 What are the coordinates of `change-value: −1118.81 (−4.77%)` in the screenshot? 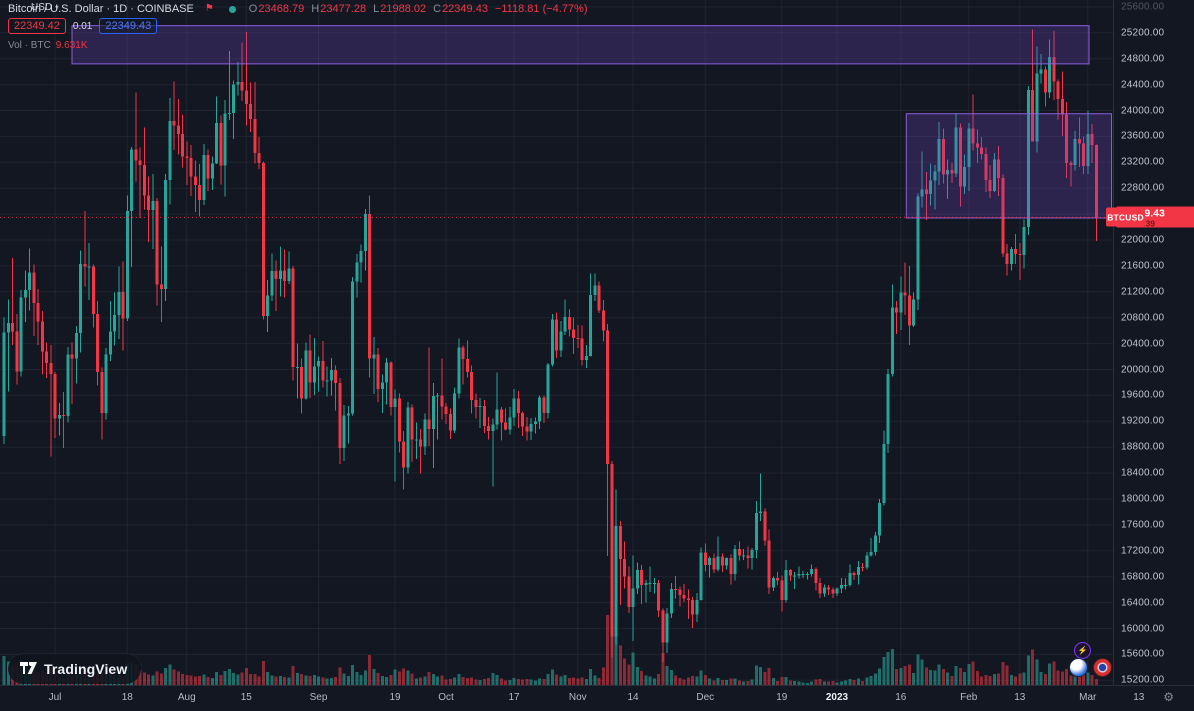 It's located at (541, 9).